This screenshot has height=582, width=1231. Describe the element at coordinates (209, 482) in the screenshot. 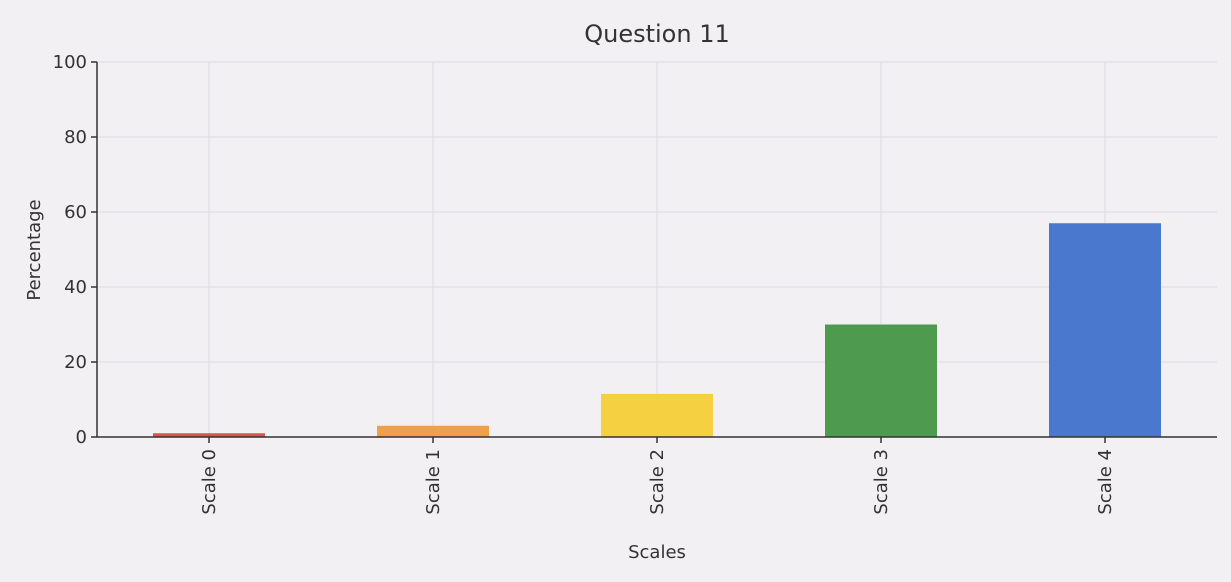

I see `x-tick-label: Scale 0` at that location.